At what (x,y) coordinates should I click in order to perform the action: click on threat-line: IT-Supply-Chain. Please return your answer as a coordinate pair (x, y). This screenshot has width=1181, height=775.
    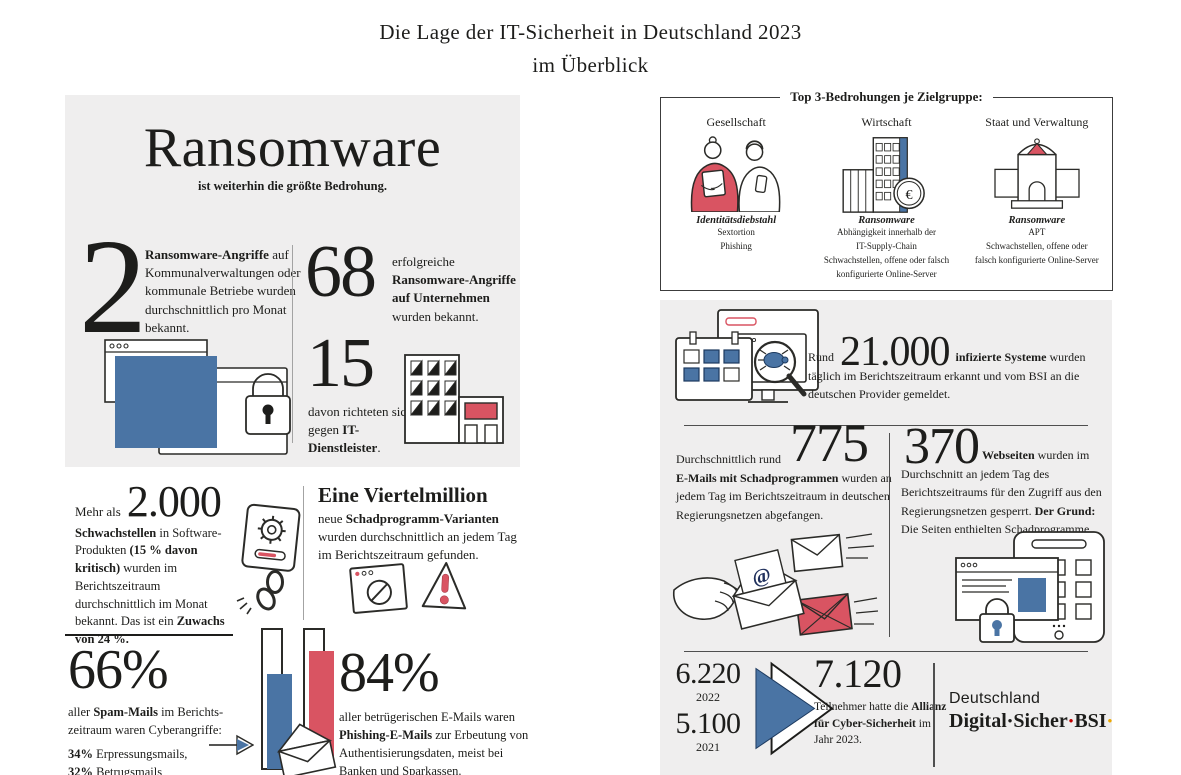
    Looking at the image, I should click on (886, 245).